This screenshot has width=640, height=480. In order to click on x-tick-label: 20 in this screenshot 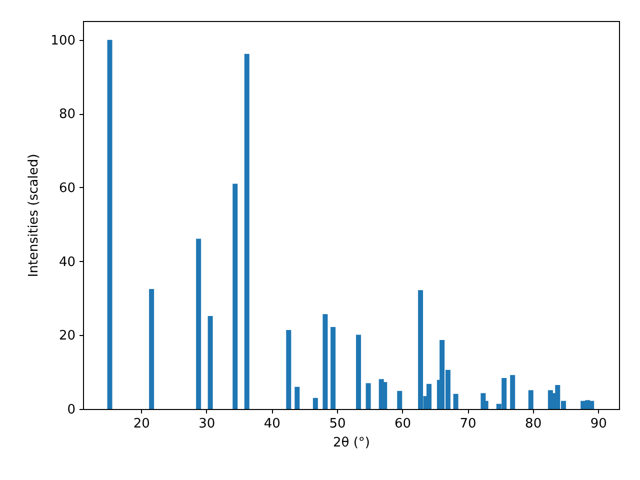, I will do `click(141, 424)`.